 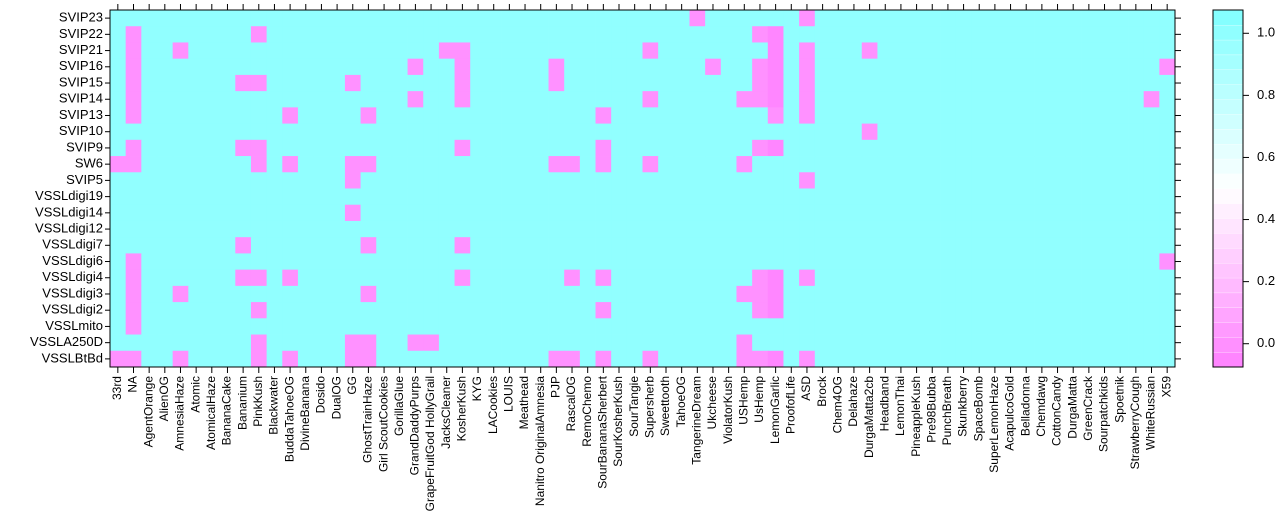 What do you see at coordinates (806, 388) in the screenshot?
I see `x-tick-label: ASD` at bounding box center [806, 388].